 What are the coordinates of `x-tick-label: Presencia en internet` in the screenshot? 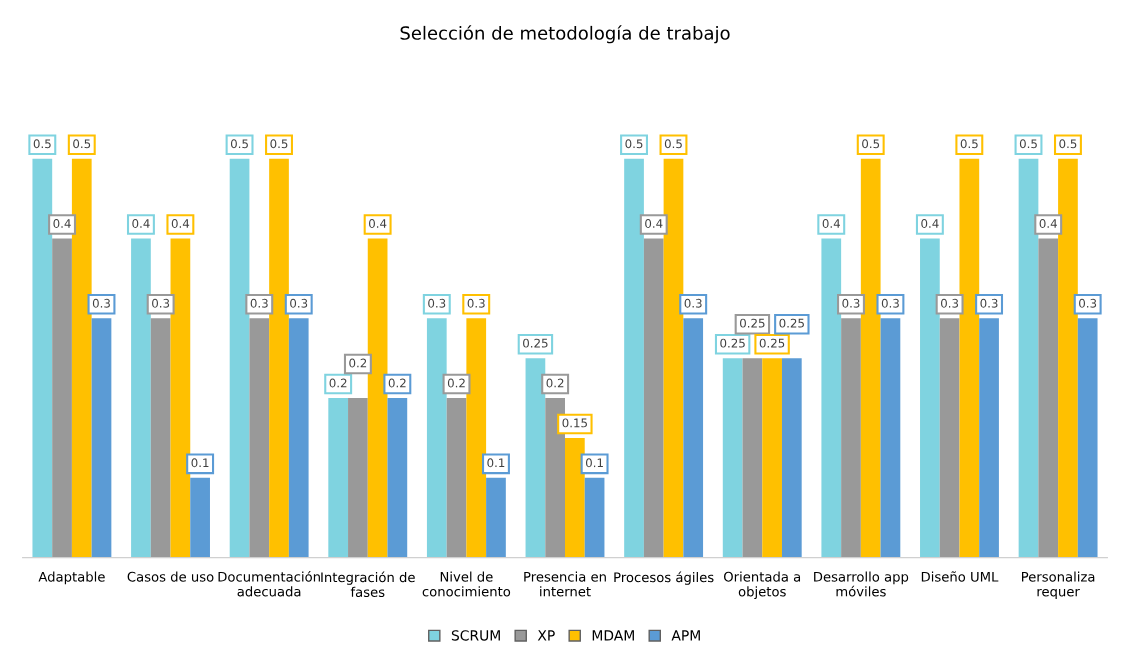 It's located at (565, 584).